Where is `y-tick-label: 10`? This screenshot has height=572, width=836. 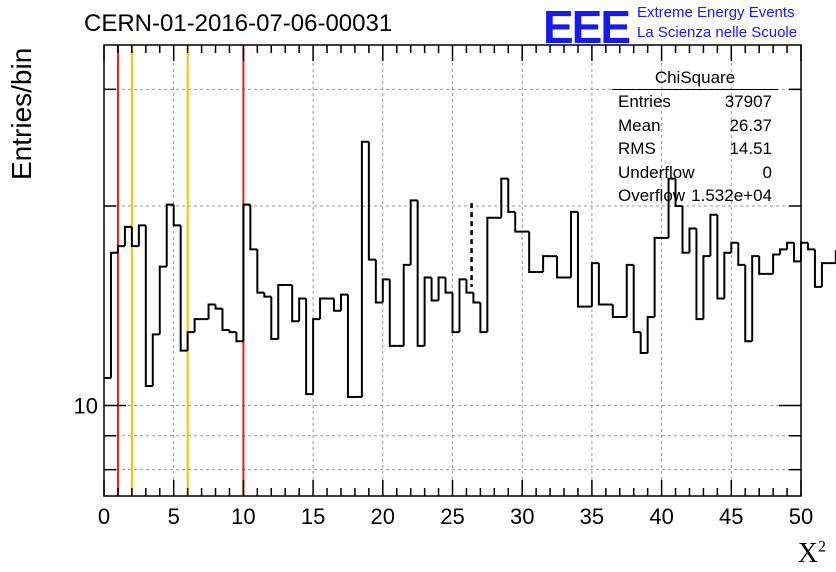 y-tick-label: 10 is located at coordinates (86, 405).